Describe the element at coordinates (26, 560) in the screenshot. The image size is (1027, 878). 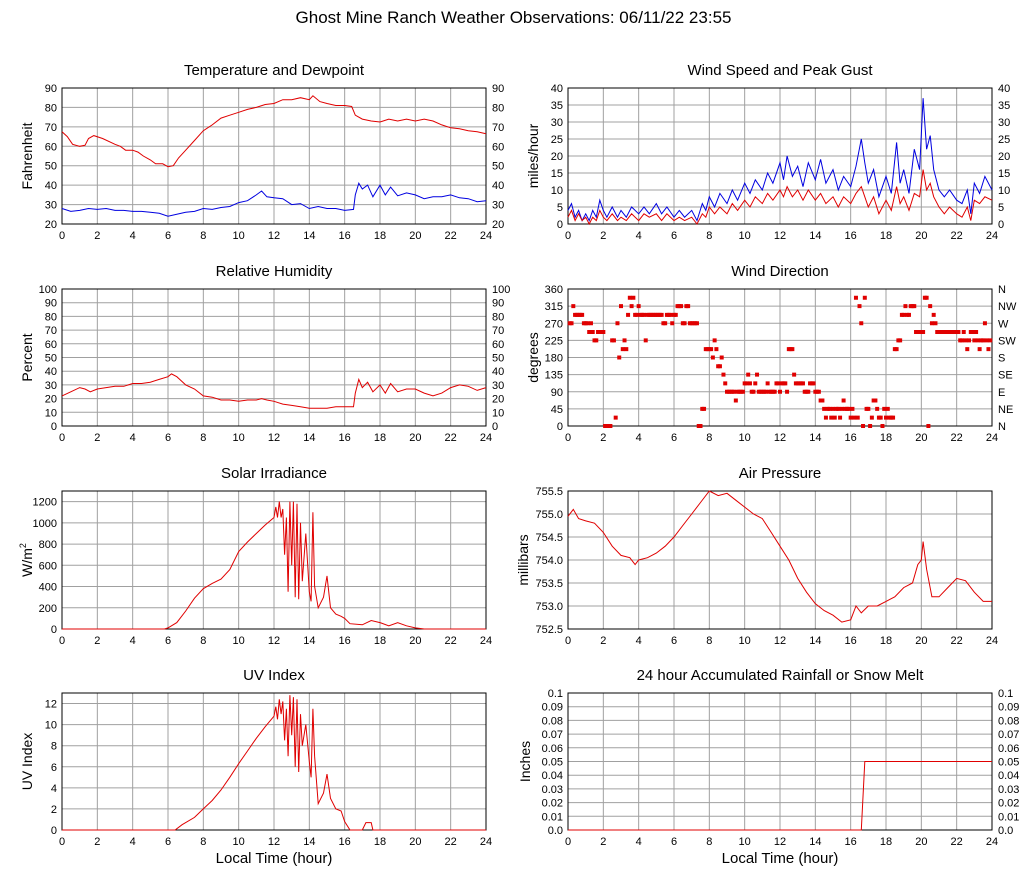
I see `solar-ylabel: W/m2` at that location.